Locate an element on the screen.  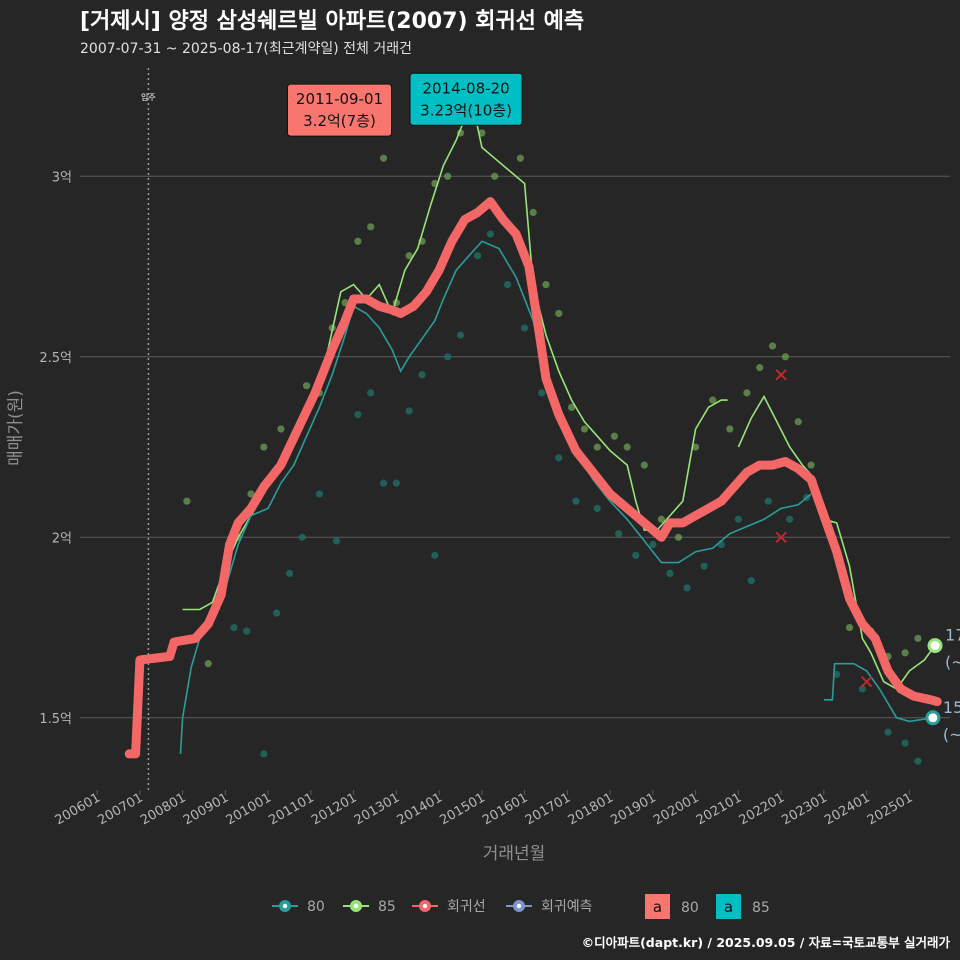
legend-label-85: 85 is located at coordinates (387, 907).